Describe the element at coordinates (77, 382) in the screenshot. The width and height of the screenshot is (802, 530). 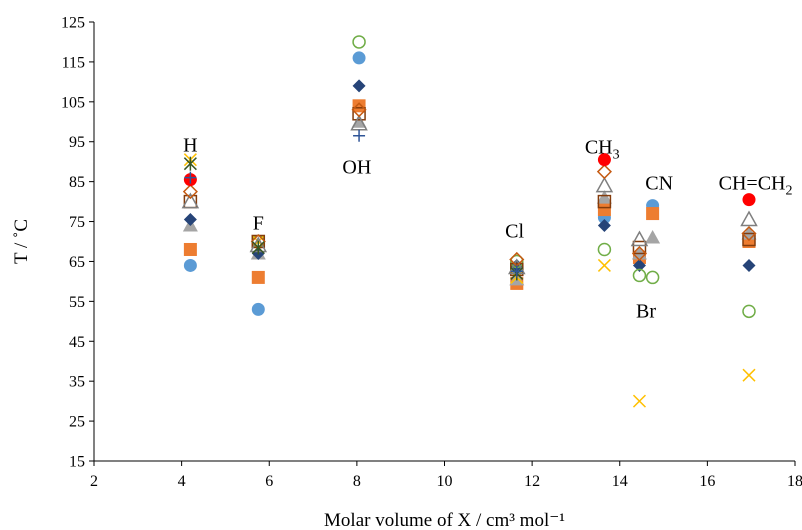
I see `y-tick-label: 35` at that location.